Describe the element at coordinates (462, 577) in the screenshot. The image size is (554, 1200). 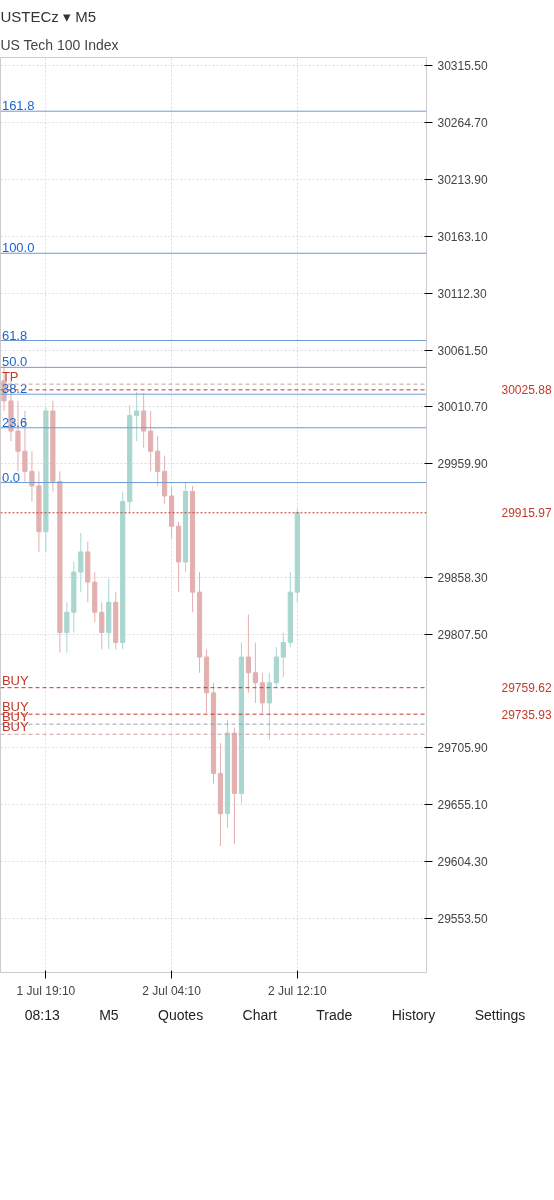
I see `y-tick-label: 29858.30` at that location.